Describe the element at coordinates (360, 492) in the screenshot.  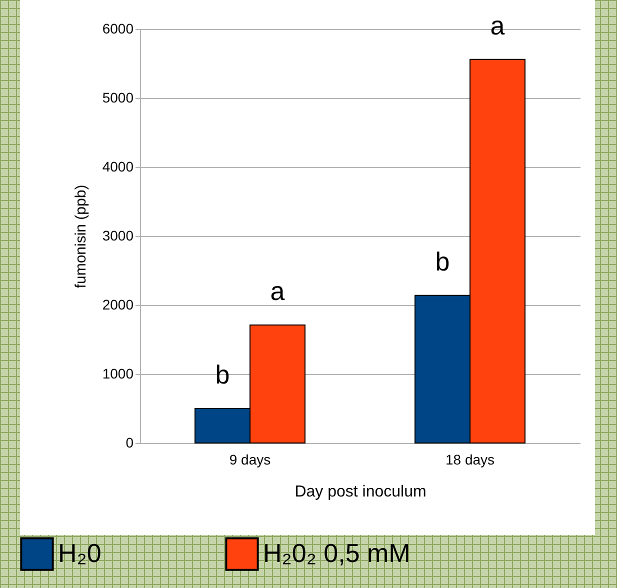
I see `x-axis-title: Day post inoculum` at that location.